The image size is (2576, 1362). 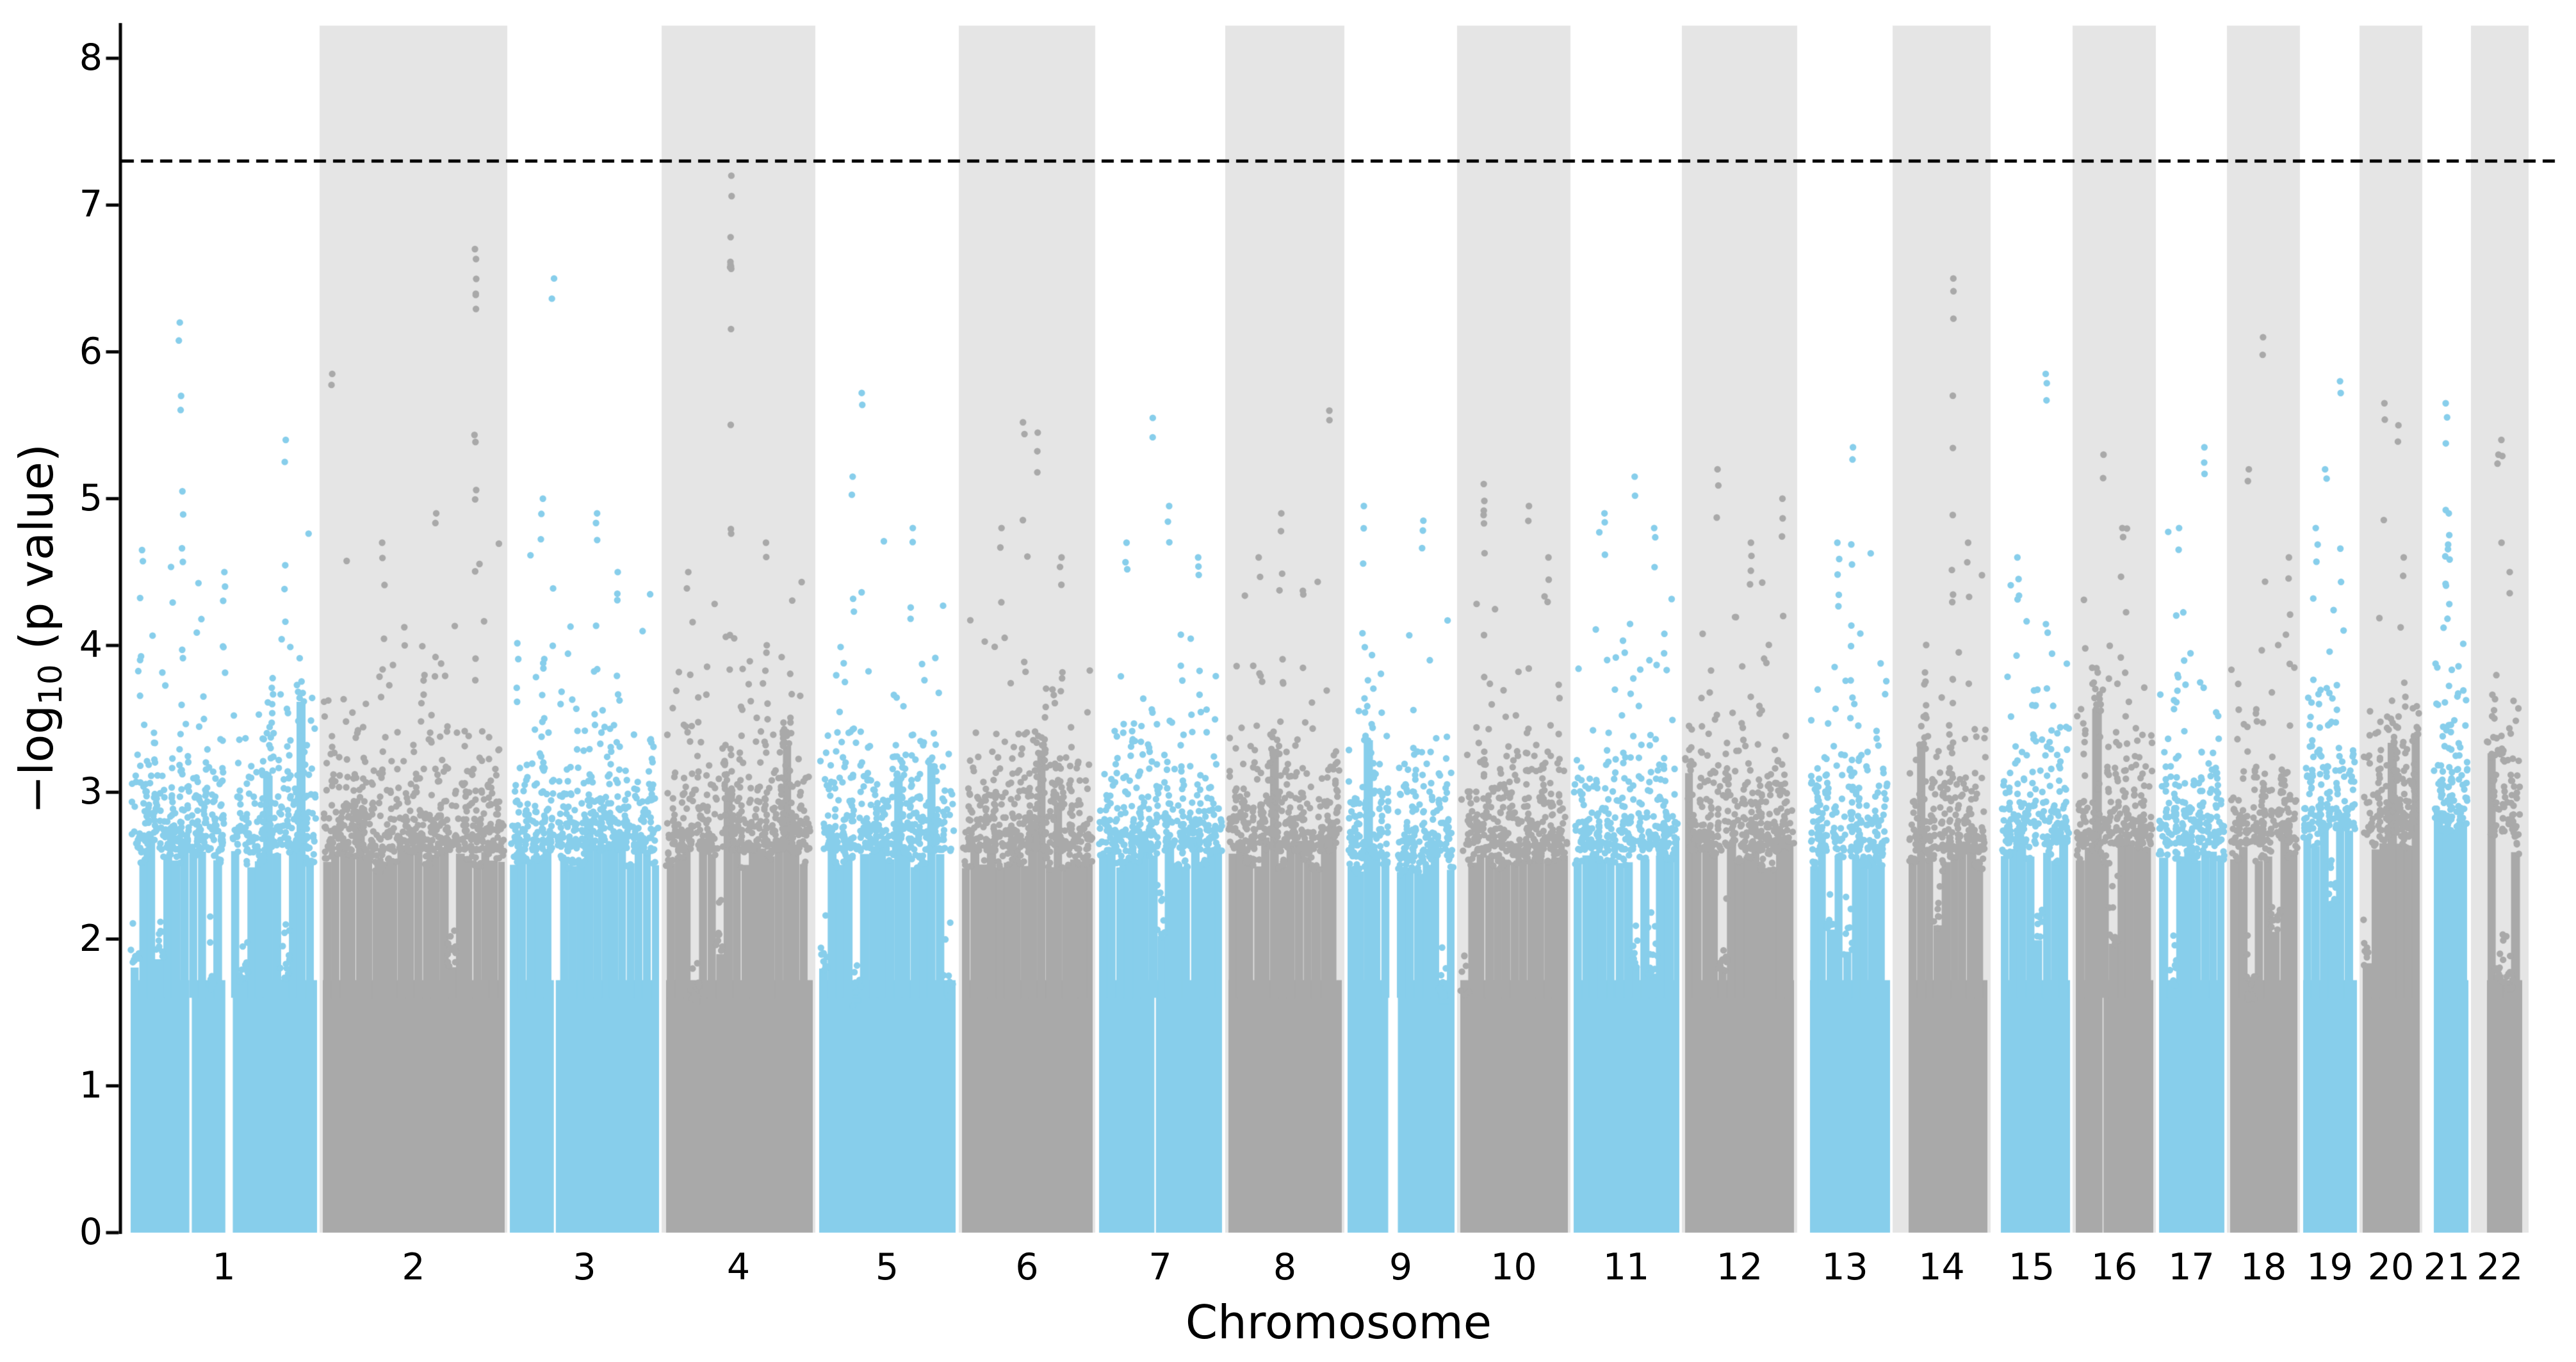 What do you see at coordinates (2391, 1267) in the screenshot?
I see `x-tick-label-chr20: 20` at bounding box center [2391, 1267].